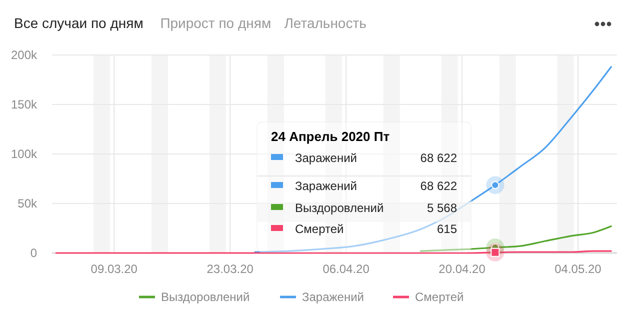  What do you see at coordinates (230, 269) in the screenshot?
I see `x-tick-label: 23.03.20` at bounding box center [230, 269].